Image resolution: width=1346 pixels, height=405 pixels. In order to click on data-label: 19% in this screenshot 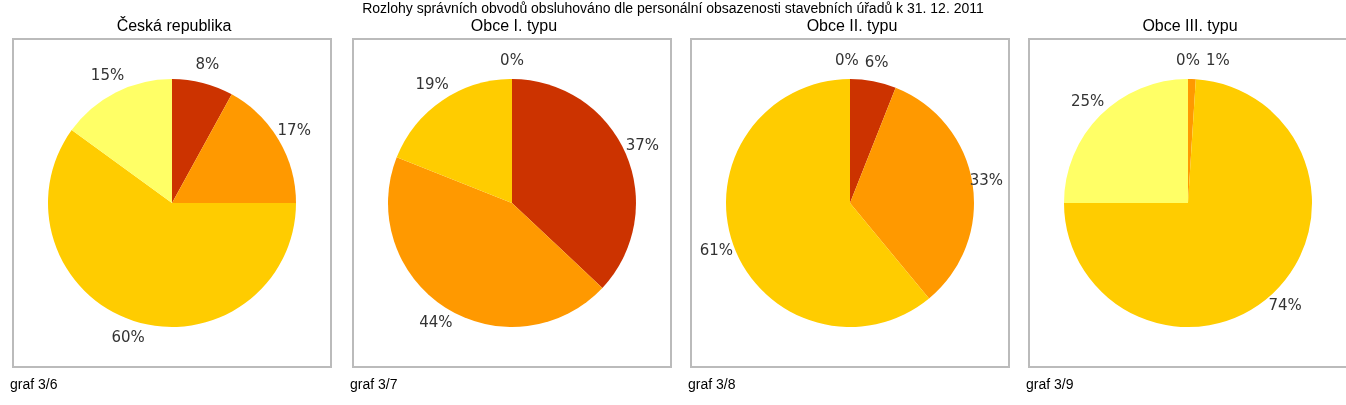, I will do `click(432, 84)`.